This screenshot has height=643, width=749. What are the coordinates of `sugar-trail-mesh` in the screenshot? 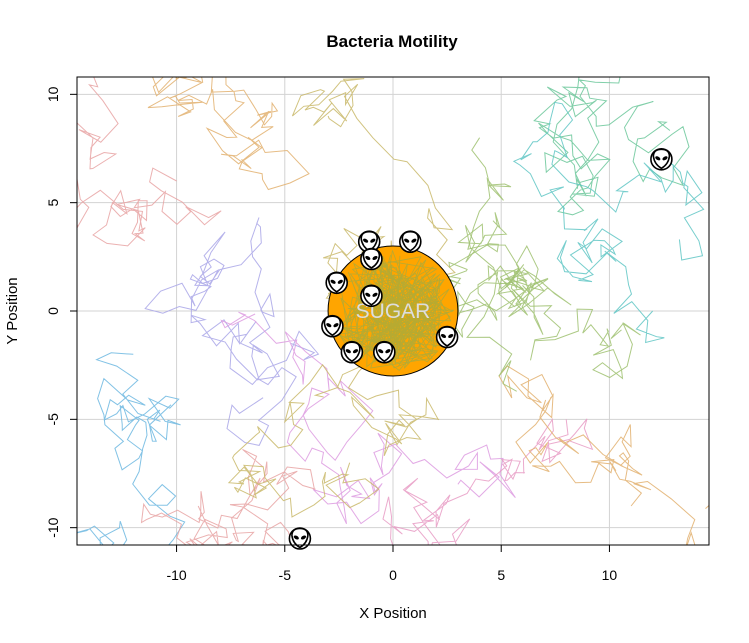 It's located at (394, 311).